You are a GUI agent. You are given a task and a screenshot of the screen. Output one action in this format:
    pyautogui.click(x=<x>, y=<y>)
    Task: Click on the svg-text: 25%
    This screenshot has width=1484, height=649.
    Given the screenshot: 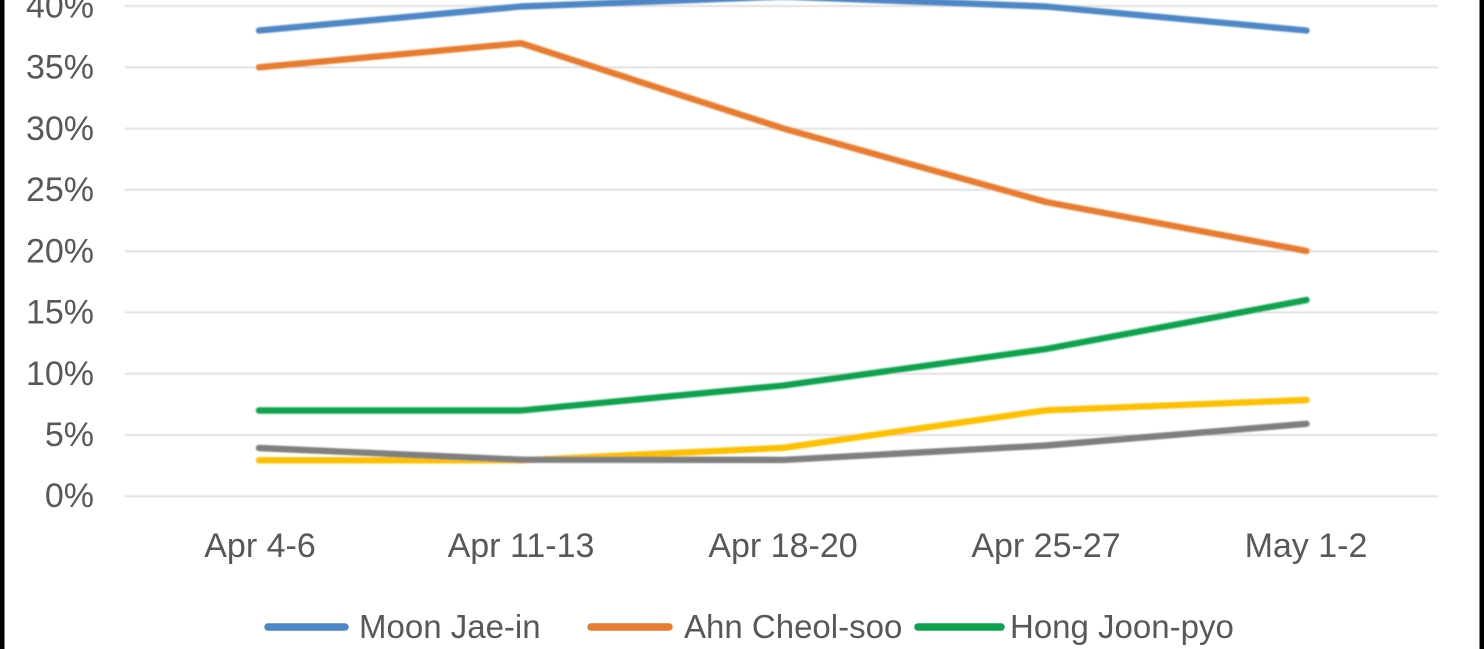 What is the action you would take?
    pyautogui.click(x=60, y=190)
    